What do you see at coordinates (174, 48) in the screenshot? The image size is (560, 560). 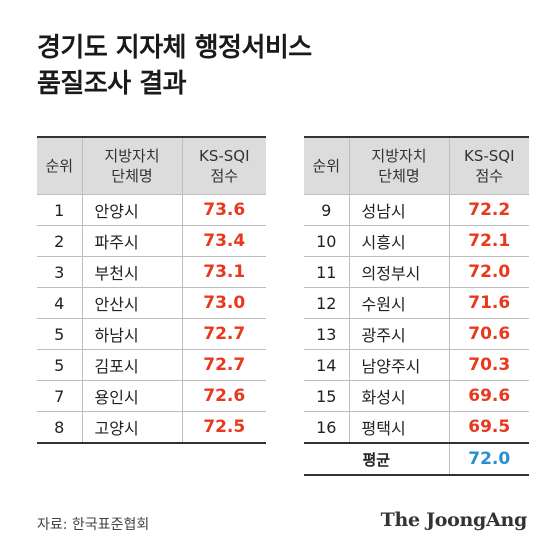 I see `title-line-1: 경기도 지자체 행정서비스` at bounding box center [174, 48].